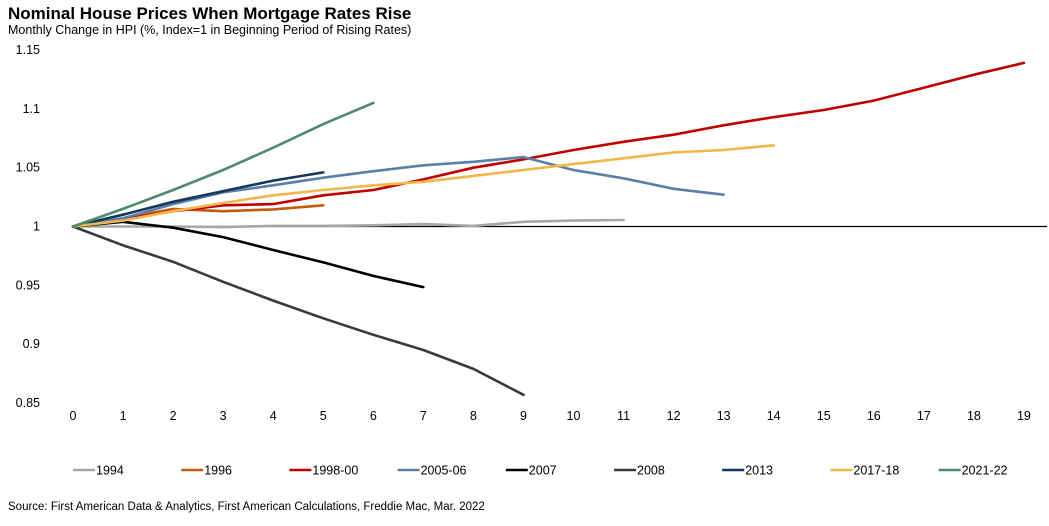 The width and height of the screenshot is (1049, 526). What do you see at coordinates (298, 311) in the screenshot?
I see `series-line-2008` at bounding box center [298, 311].